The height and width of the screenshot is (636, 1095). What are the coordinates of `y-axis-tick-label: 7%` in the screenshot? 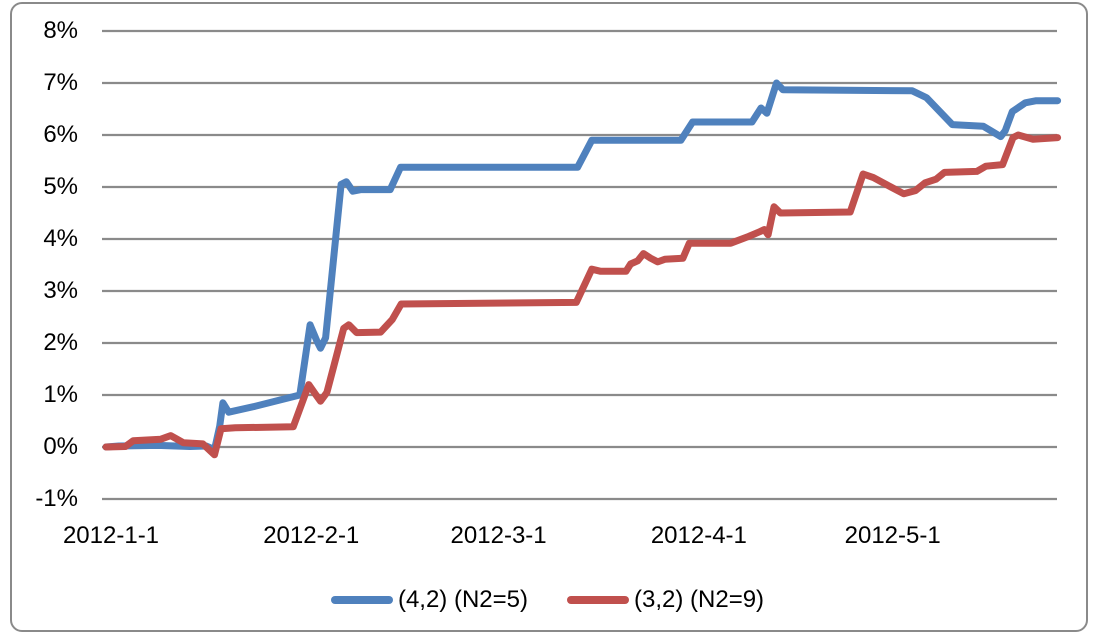 It's located at (60, 82).